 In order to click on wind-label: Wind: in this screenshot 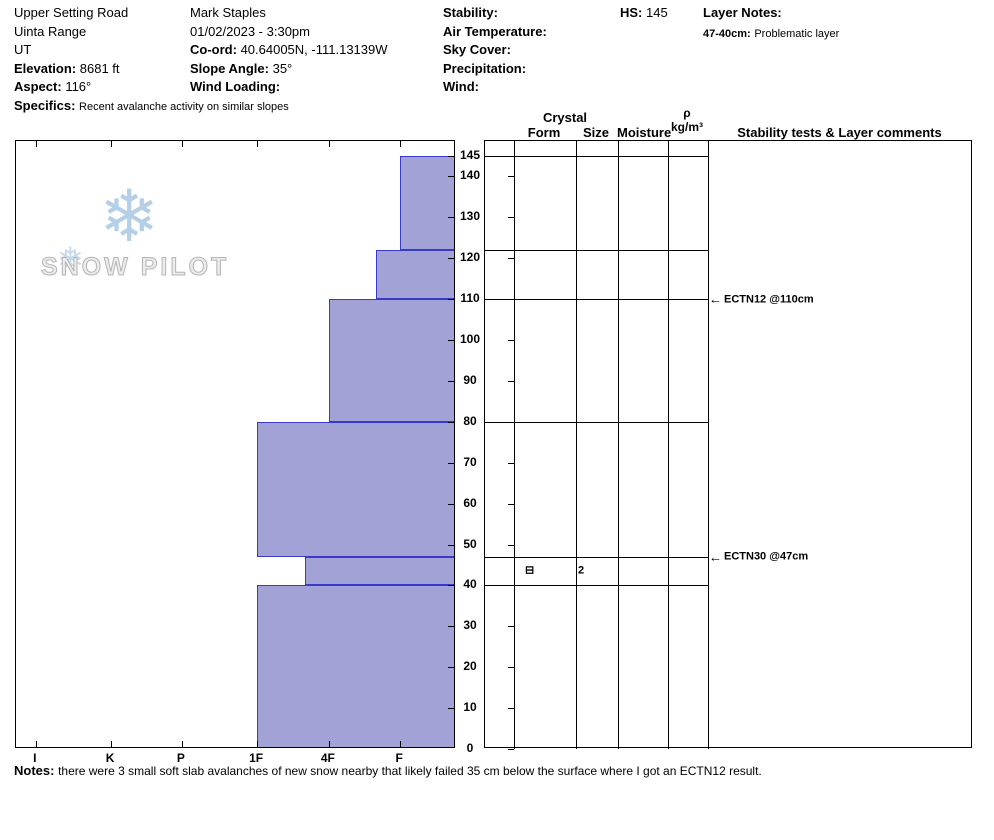, I will do `click(461, 86)`.